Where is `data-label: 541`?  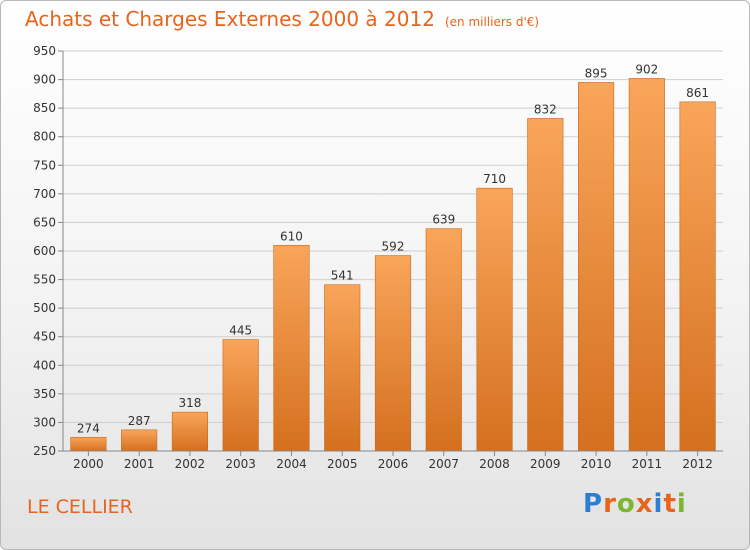 data-label: 541 is located at coordinates (342, 276).